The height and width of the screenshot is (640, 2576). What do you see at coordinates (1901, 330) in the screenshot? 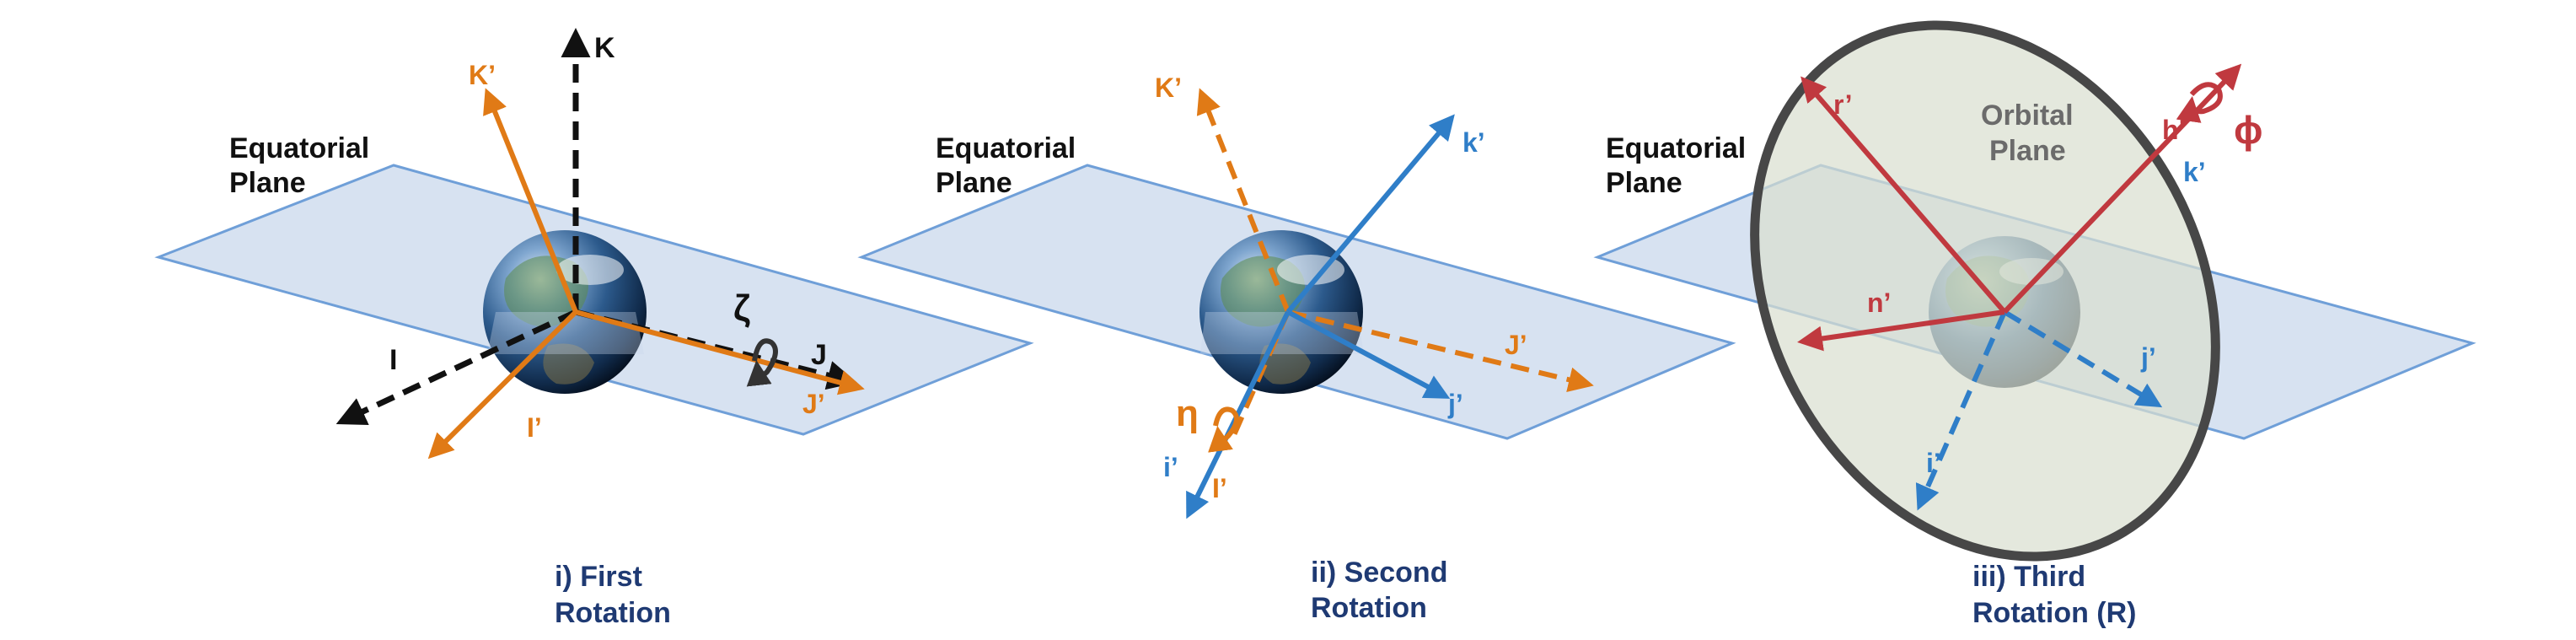
I see `axis-n-prime` at bounding box center [1901, 330].